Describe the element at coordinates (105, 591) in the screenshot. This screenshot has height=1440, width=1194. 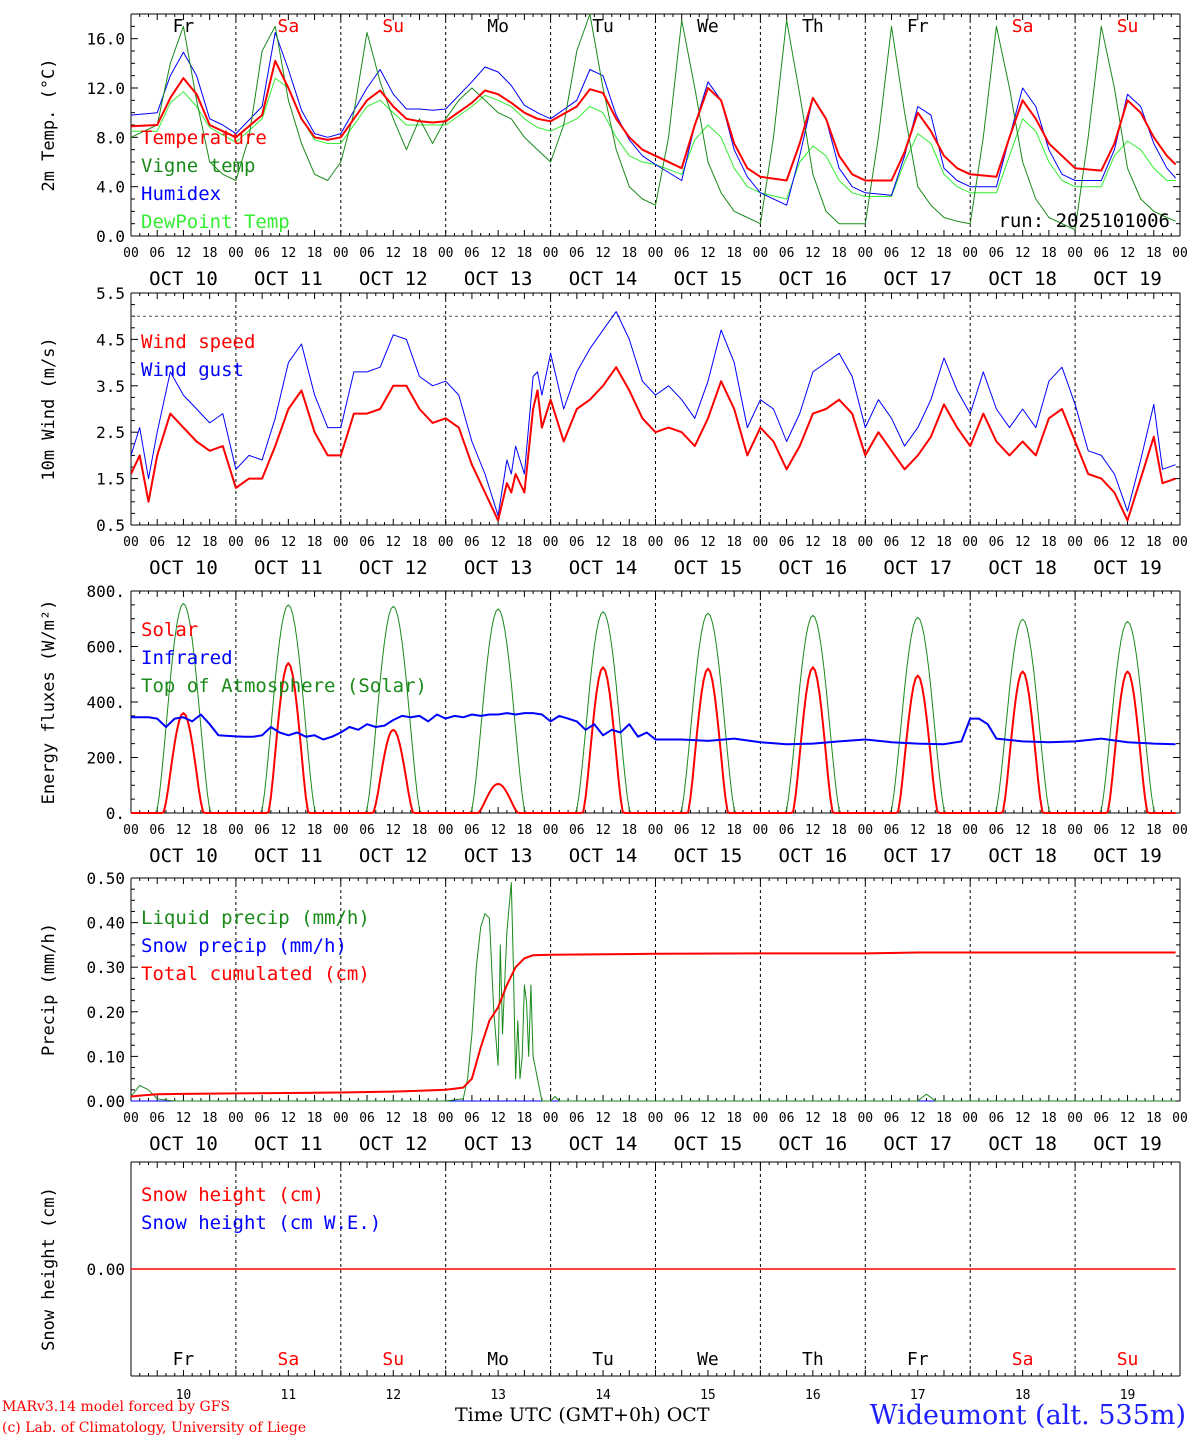
I see `y-tick-label: 800.` at that location.